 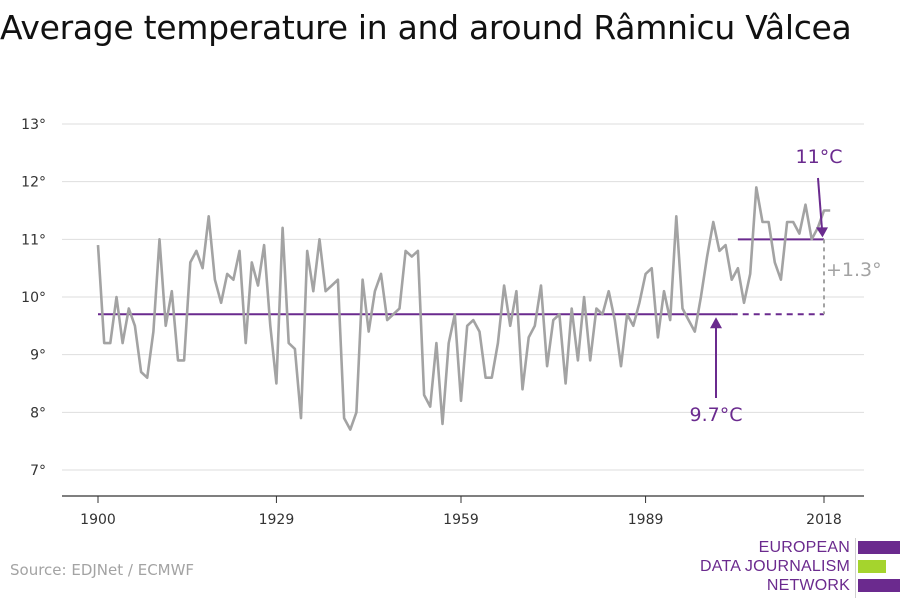 What do you see at coordinates (804, 547) in the screenshot?
I see `logo-line-1: EUROPEAN` at bounding box center [804, 547].